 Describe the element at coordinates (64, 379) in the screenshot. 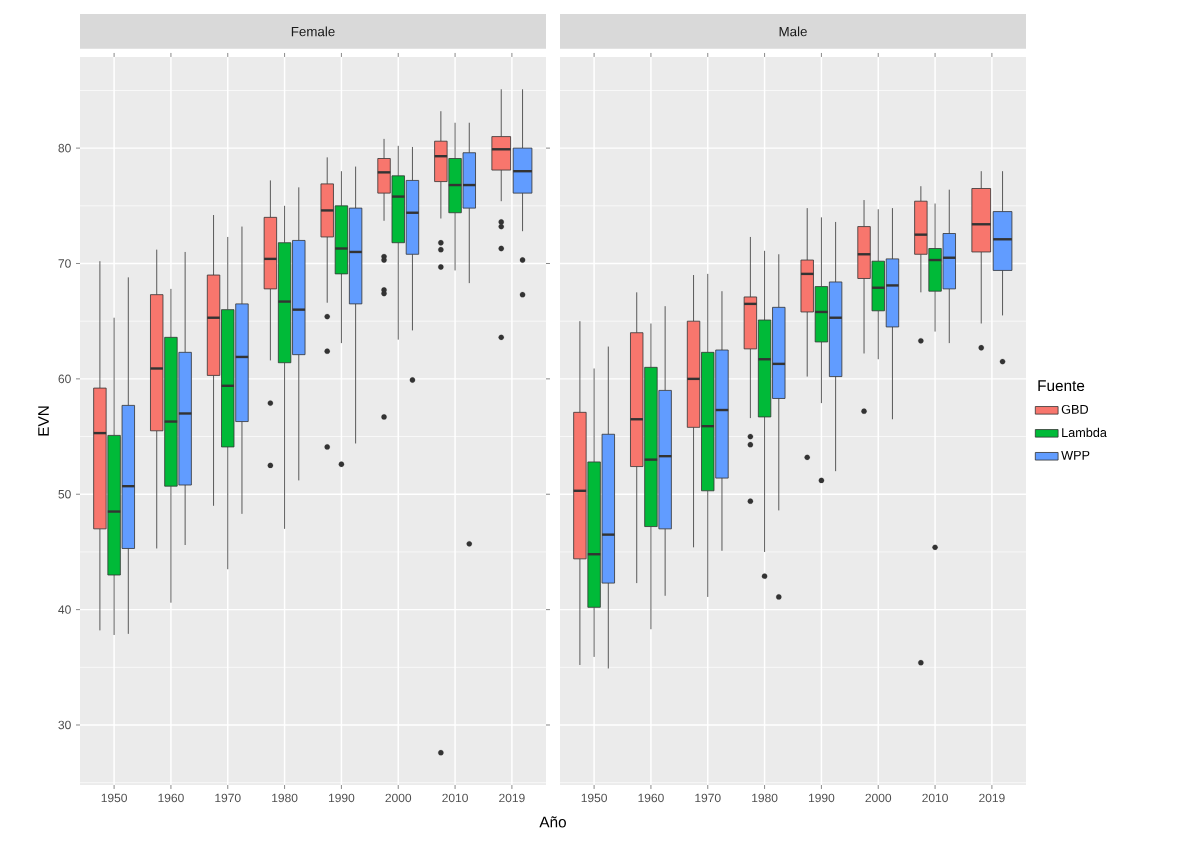

I see `y-tick-label: 60` at that location.